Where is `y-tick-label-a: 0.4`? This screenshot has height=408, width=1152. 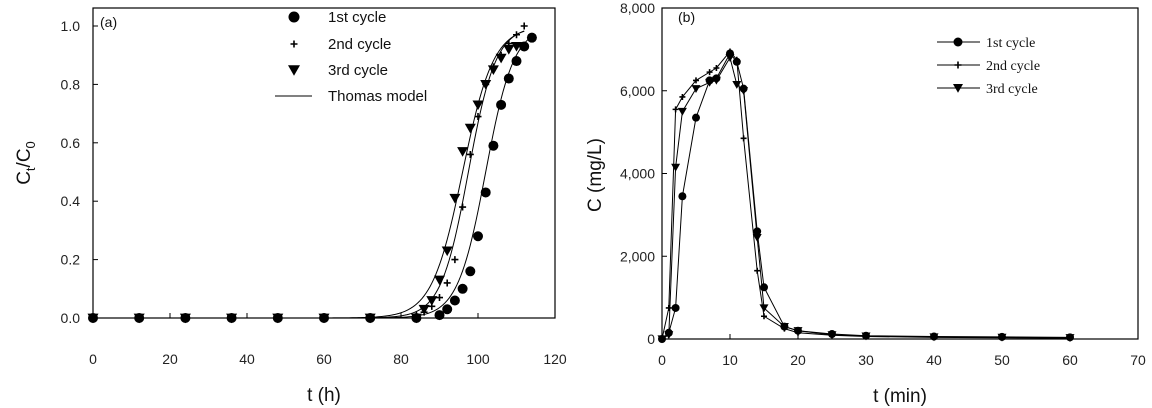 y-tick-label-a: 0.4 is located at coordinates (71, 201).